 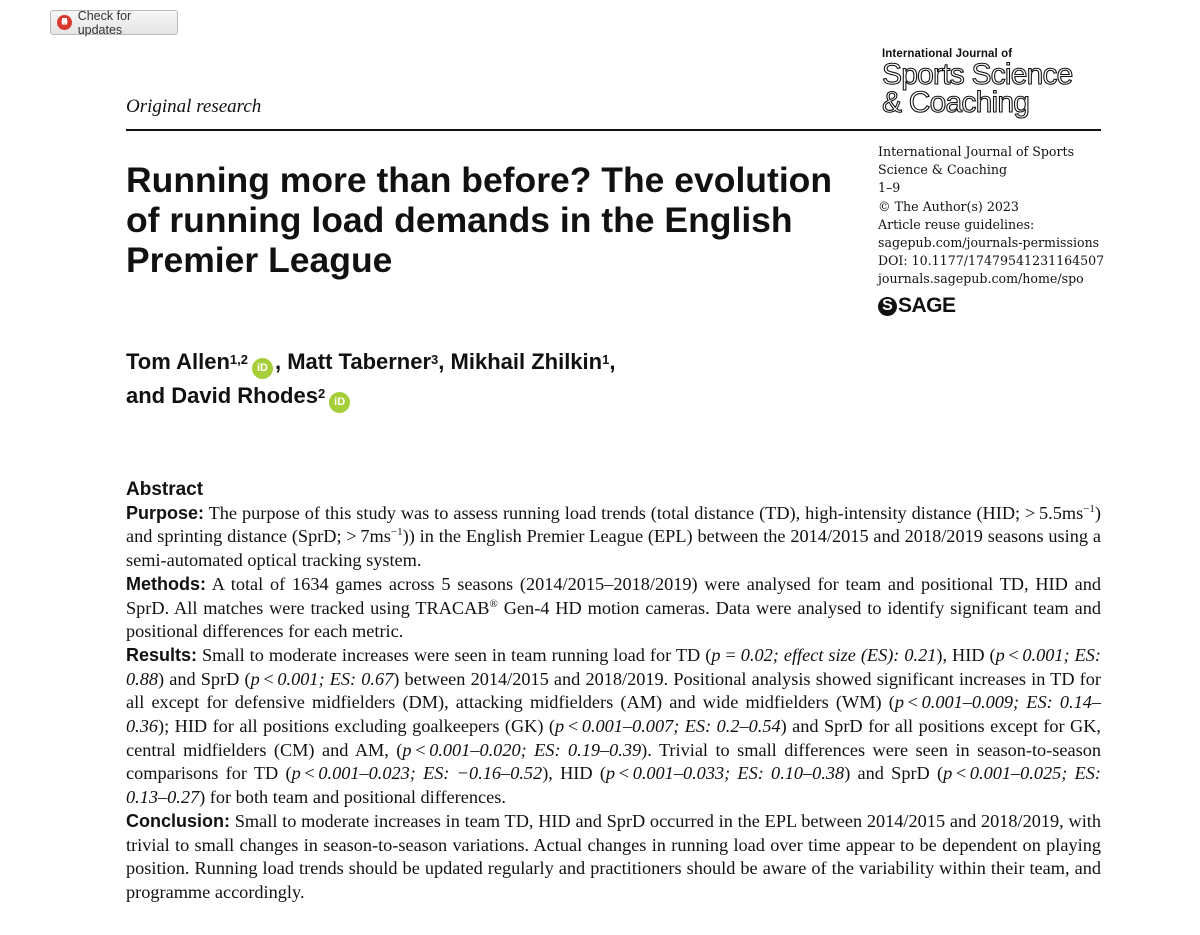 What do you see at coordinates (165, 489) in the screenshot?
I see `abstract-heading: Abstract` at bounding box center [165, 489].